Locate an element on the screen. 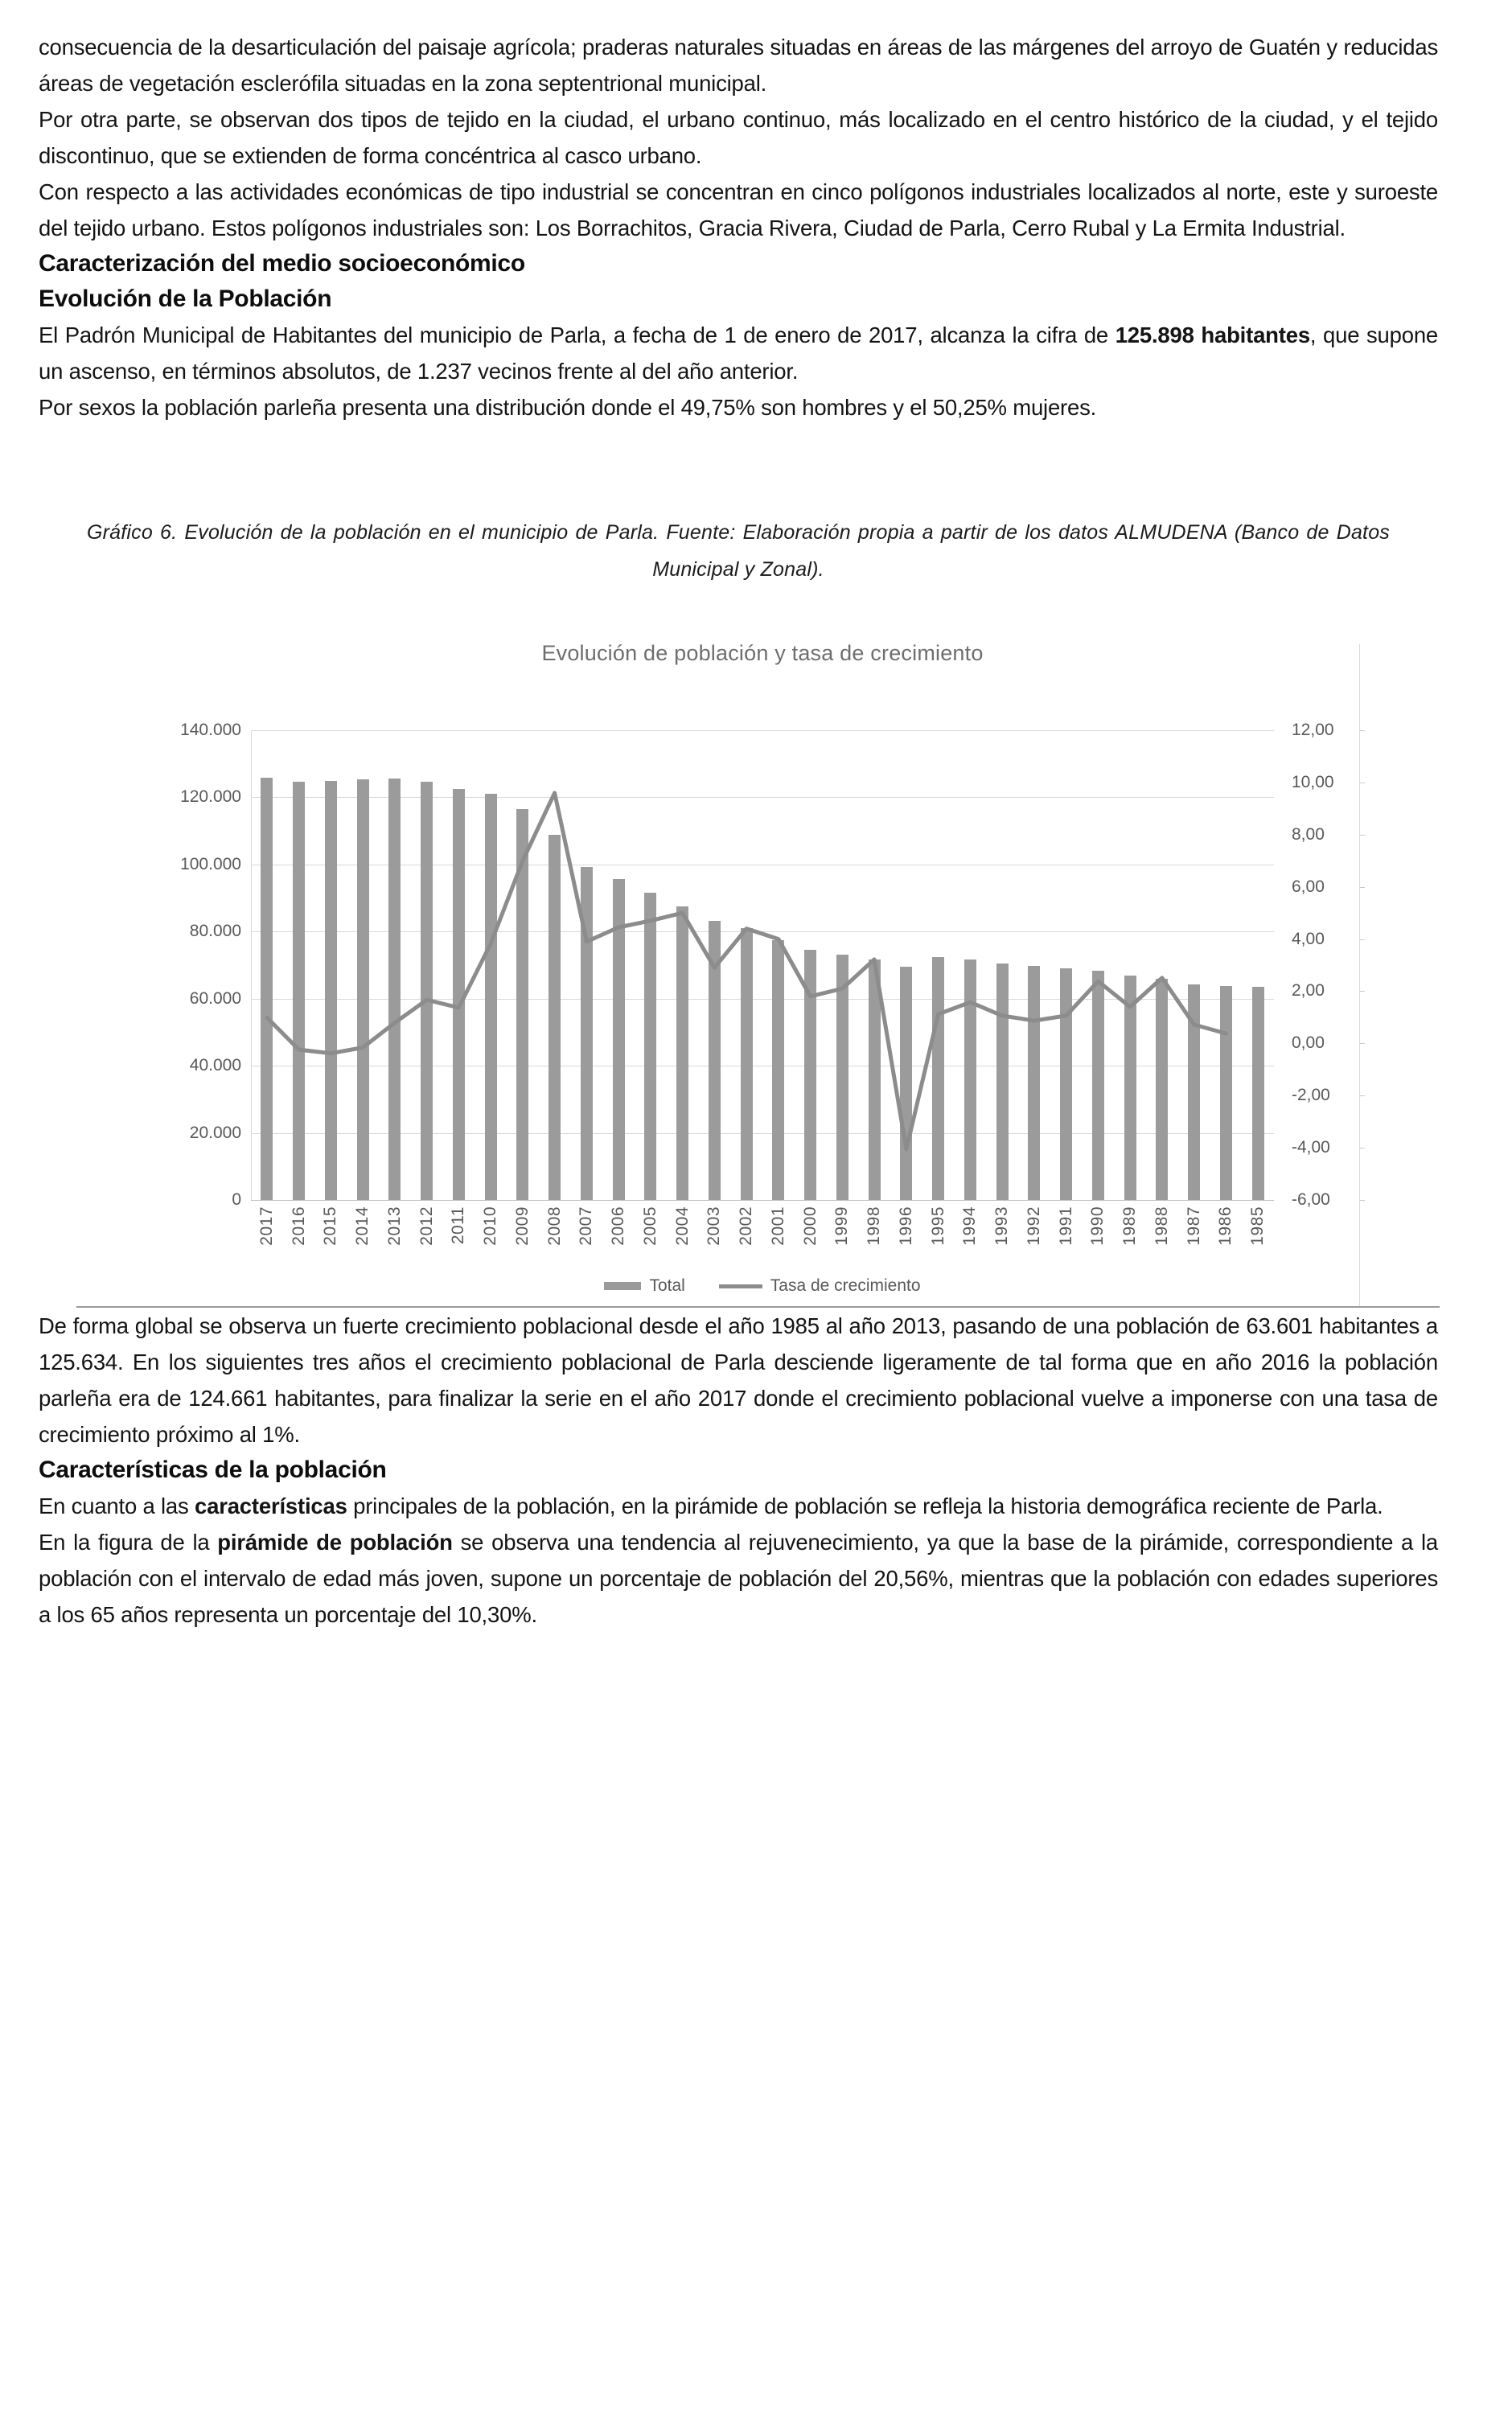 The height and width of the screenshot is (2416, 1512). bar-2009 is located at coordinates (522, 1004).